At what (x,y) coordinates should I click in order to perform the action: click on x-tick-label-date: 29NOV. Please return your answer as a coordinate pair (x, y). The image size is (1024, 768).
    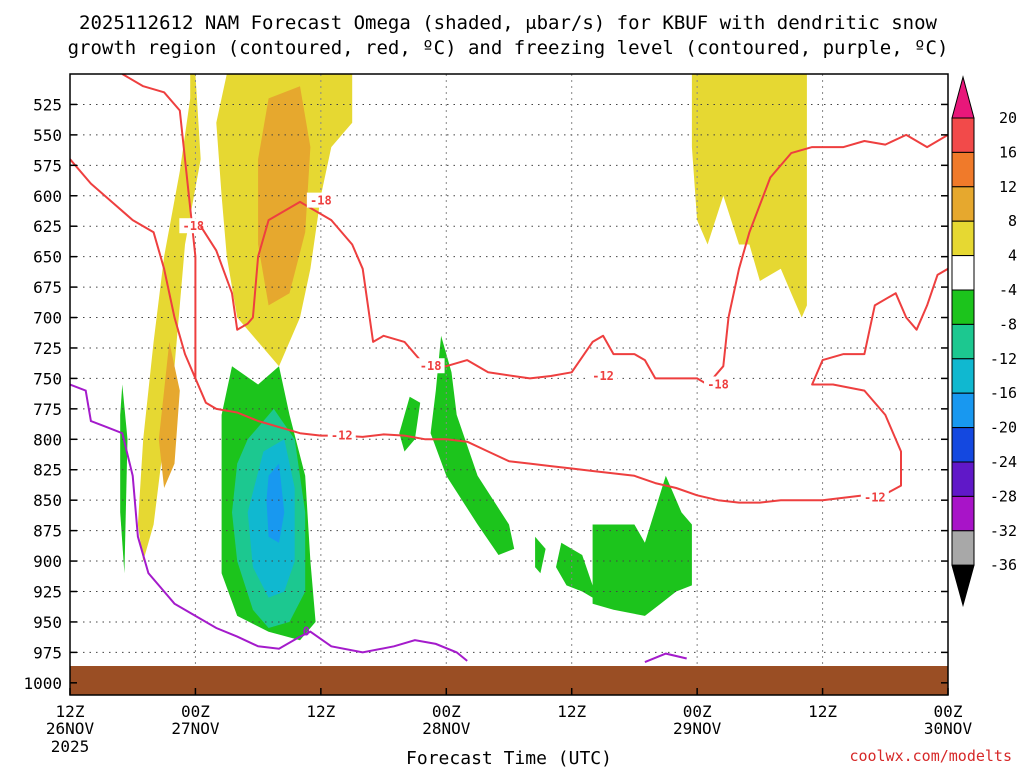
    Looking at the image, I should click on (697, 728).